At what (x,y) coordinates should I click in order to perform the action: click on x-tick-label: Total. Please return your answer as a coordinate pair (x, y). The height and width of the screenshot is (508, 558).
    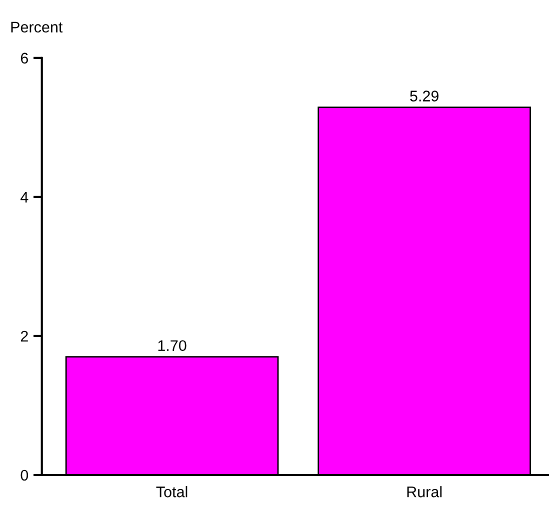
    Looking at the image, I should click on (172, 492).